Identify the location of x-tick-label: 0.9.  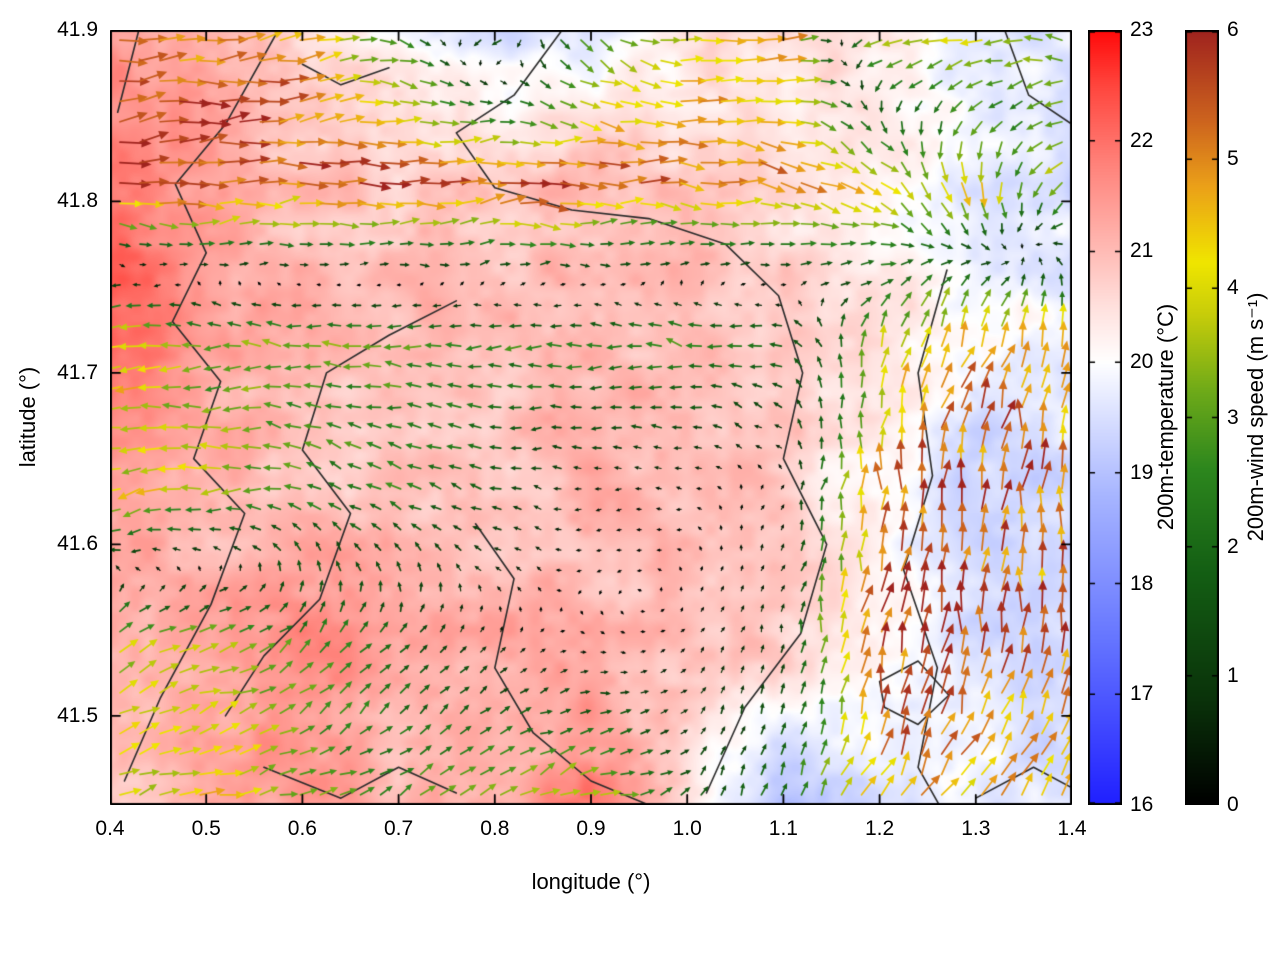
(591, 828).